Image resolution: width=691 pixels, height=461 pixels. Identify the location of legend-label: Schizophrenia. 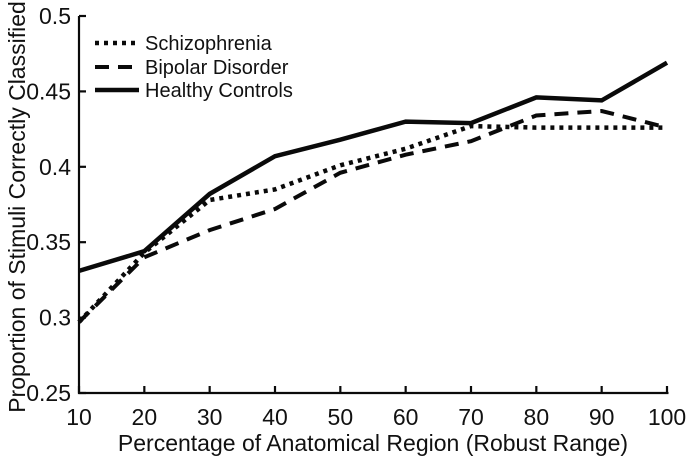
(209, 44).